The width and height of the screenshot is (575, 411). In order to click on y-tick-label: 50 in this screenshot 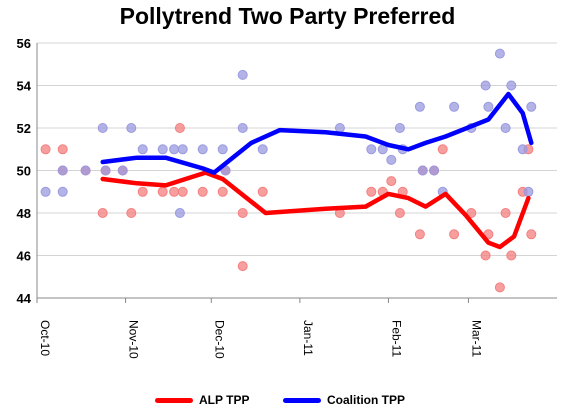, I will do `click(24, 171)`.